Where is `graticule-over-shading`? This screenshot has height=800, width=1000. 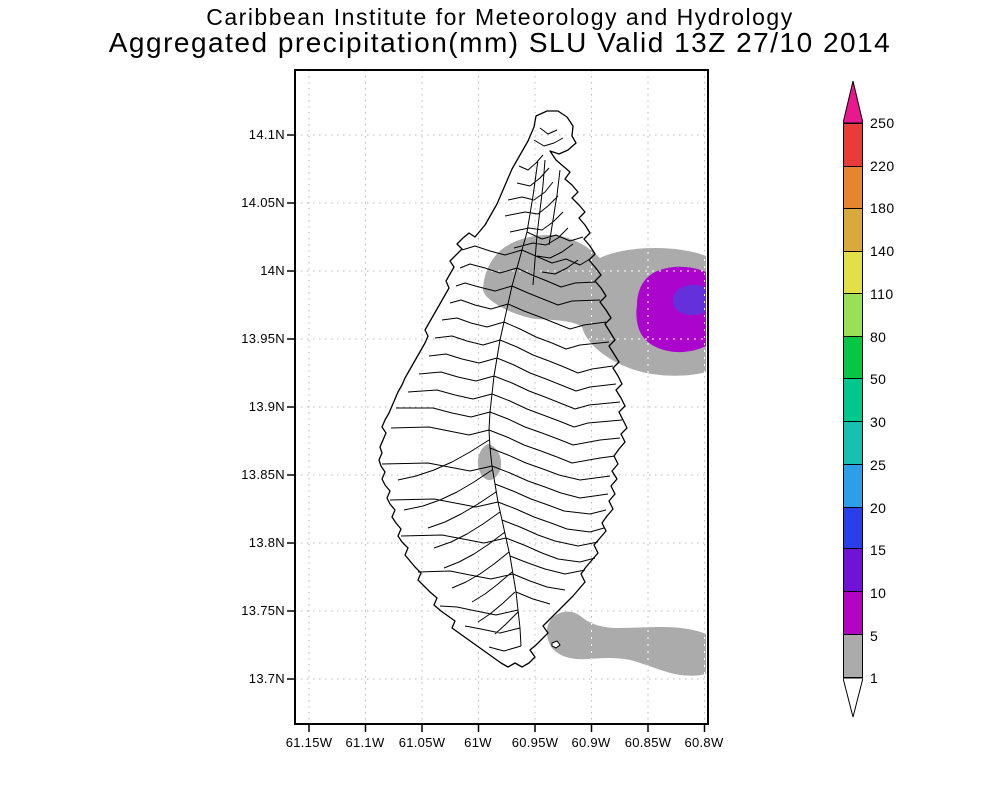 graticule-over-shading is located at coordinates (591, 455).